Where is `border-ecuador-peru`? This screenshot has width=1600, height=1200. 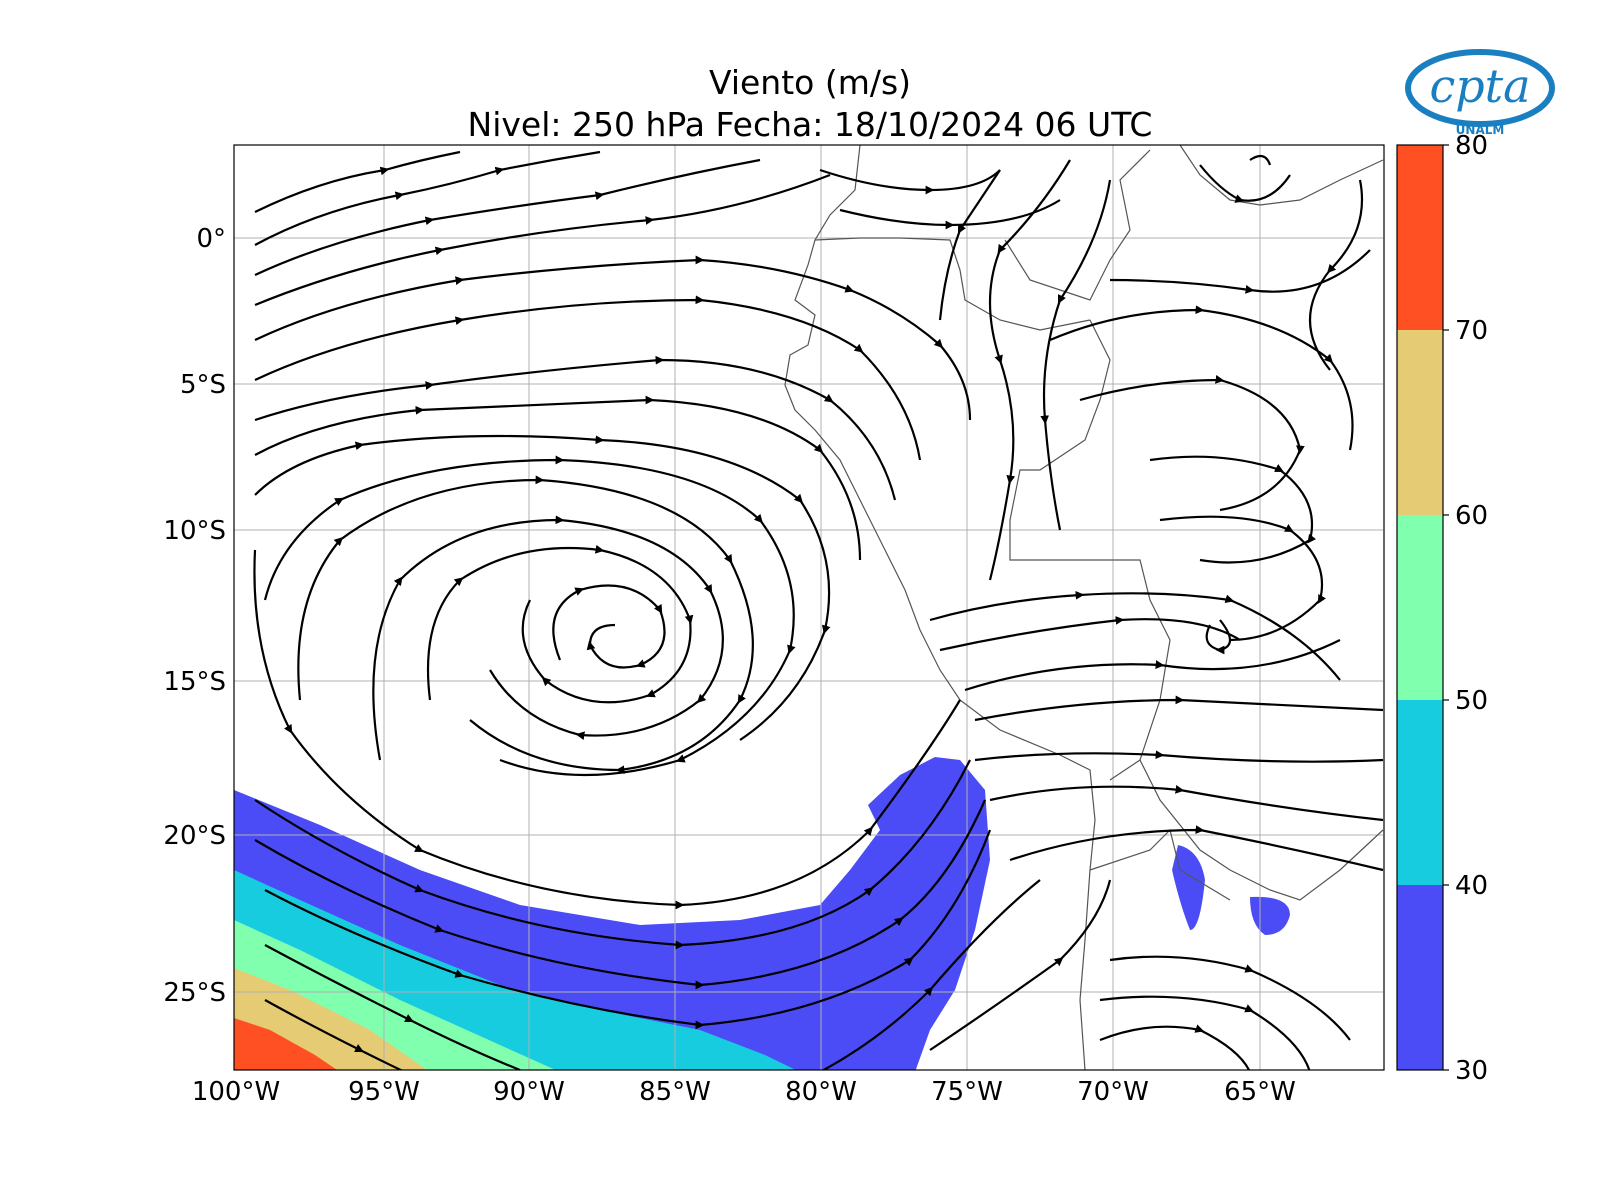
border-ecuador-peru is located at coordinates (952, 284).